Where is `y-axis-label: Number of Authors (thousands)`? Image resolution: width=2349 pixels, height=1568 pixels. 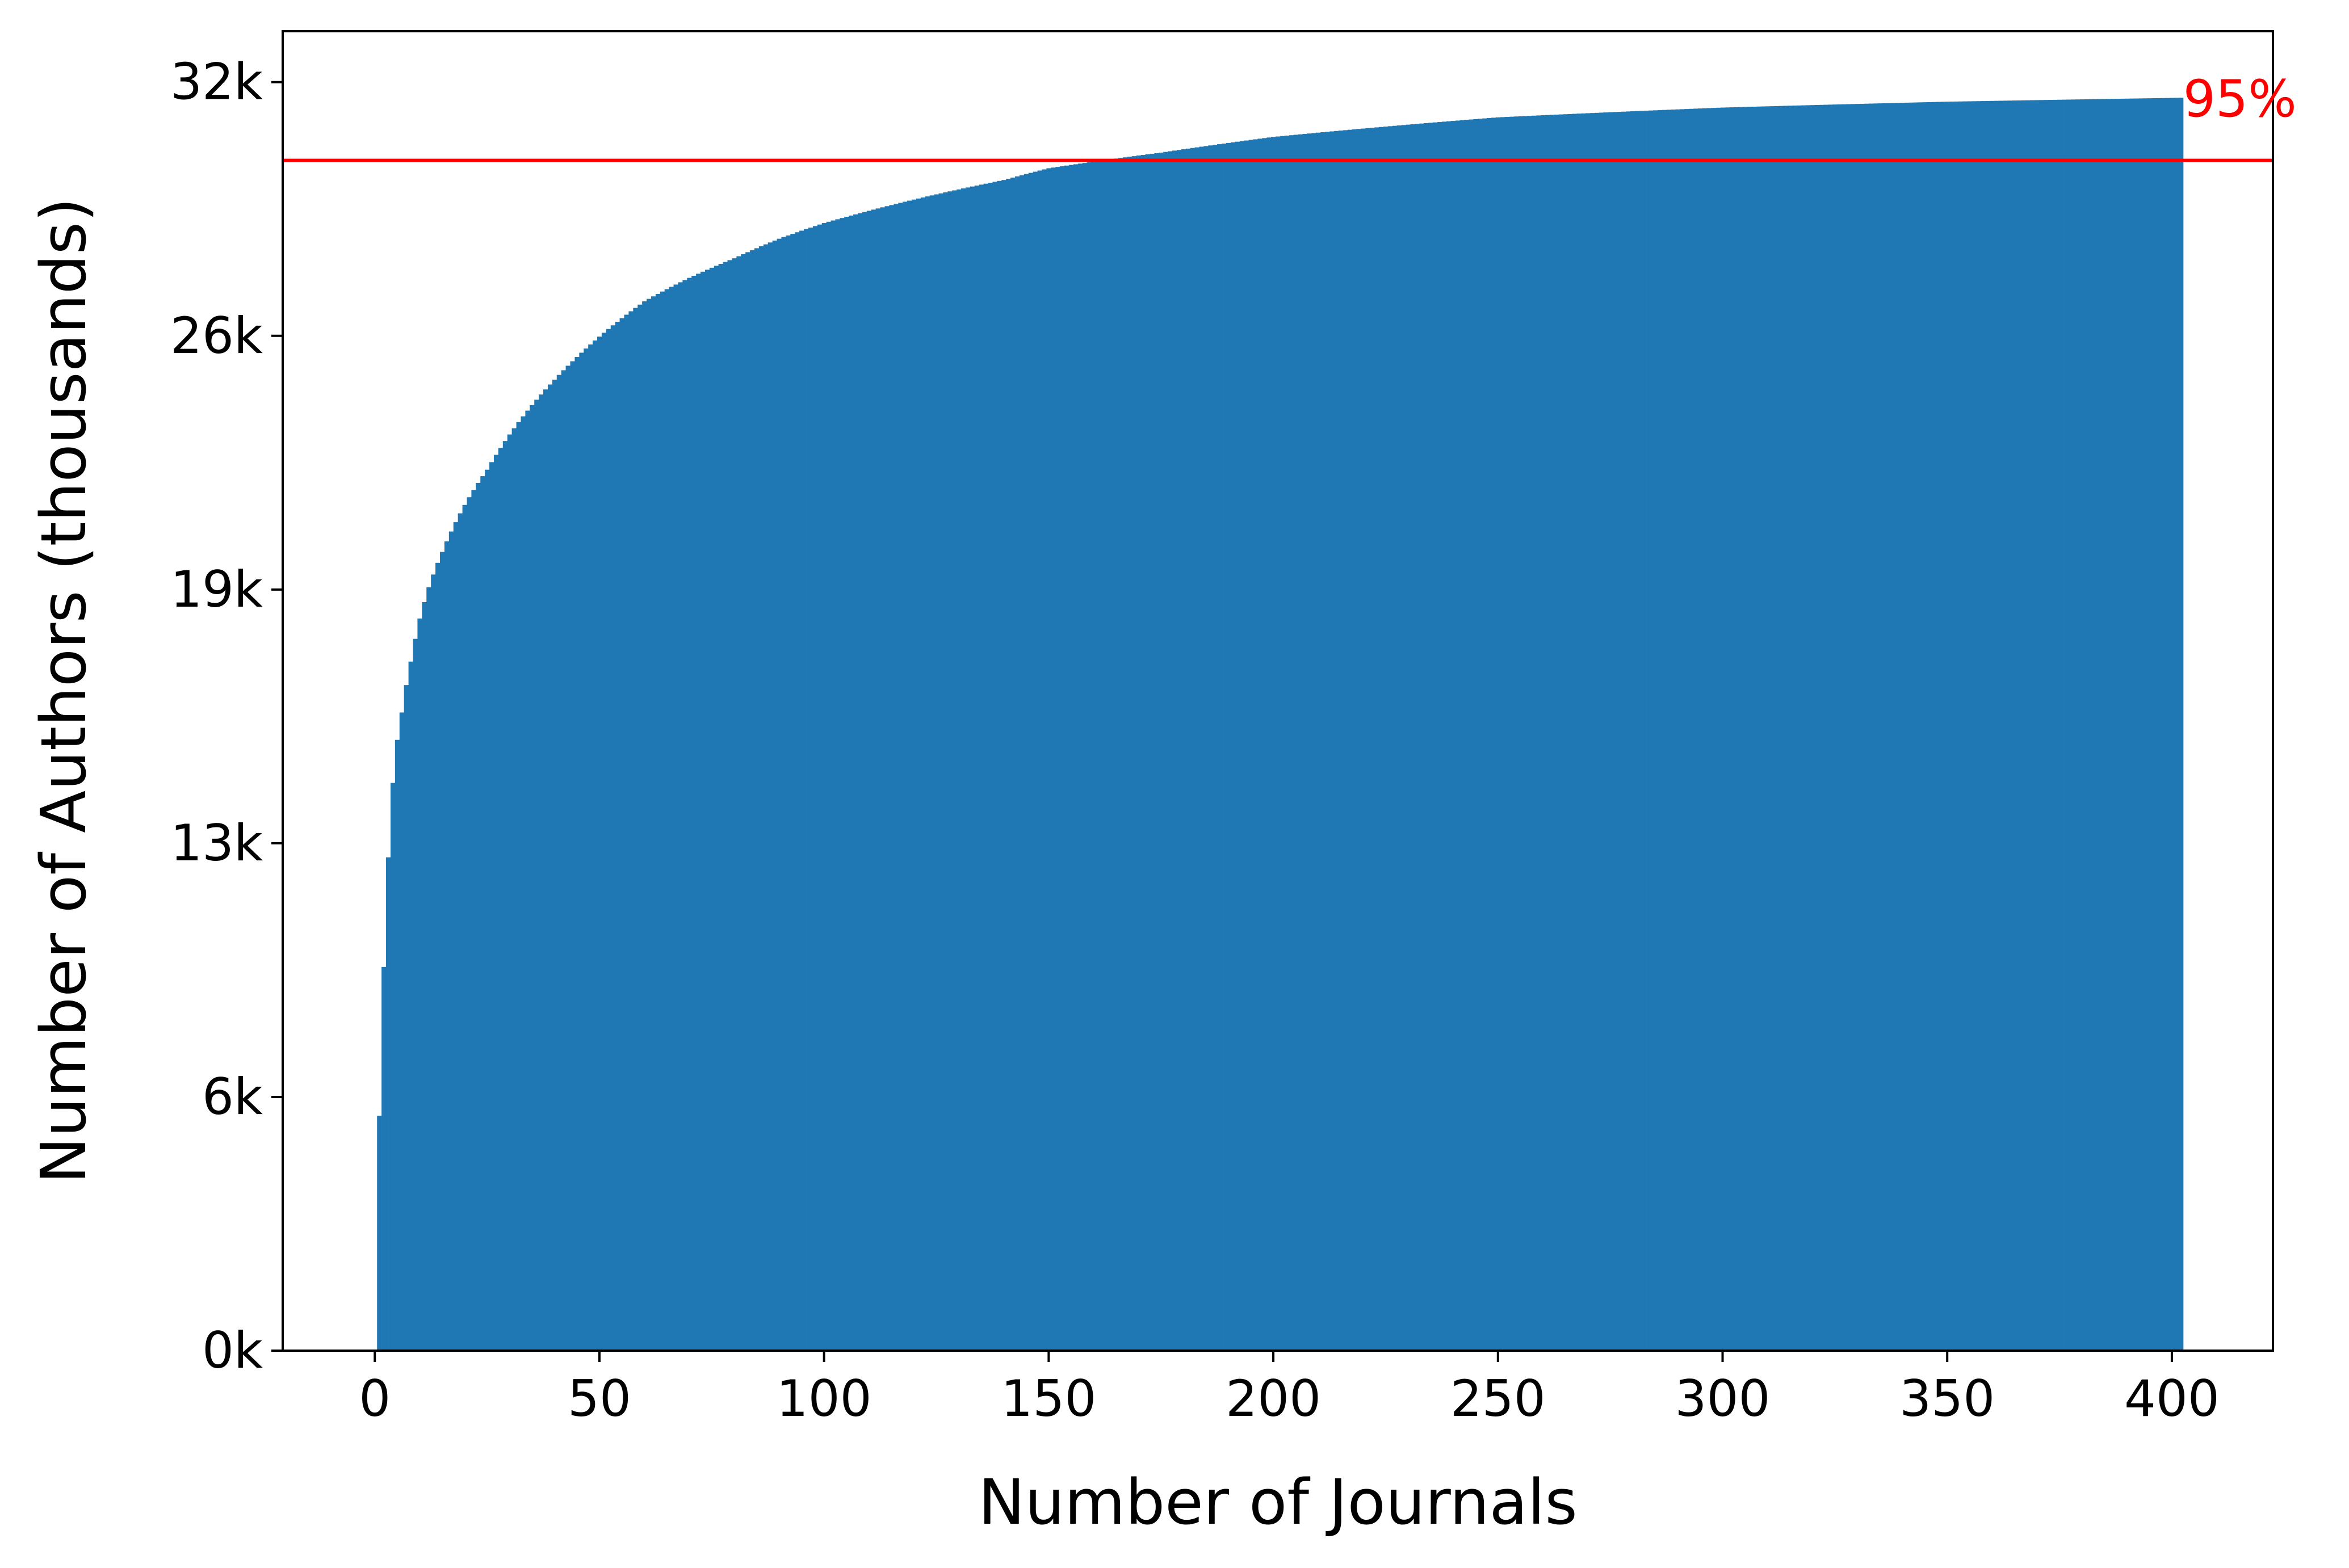
y-axis-label: Number of Authors (thousands) is located at coordinates (63, 690).